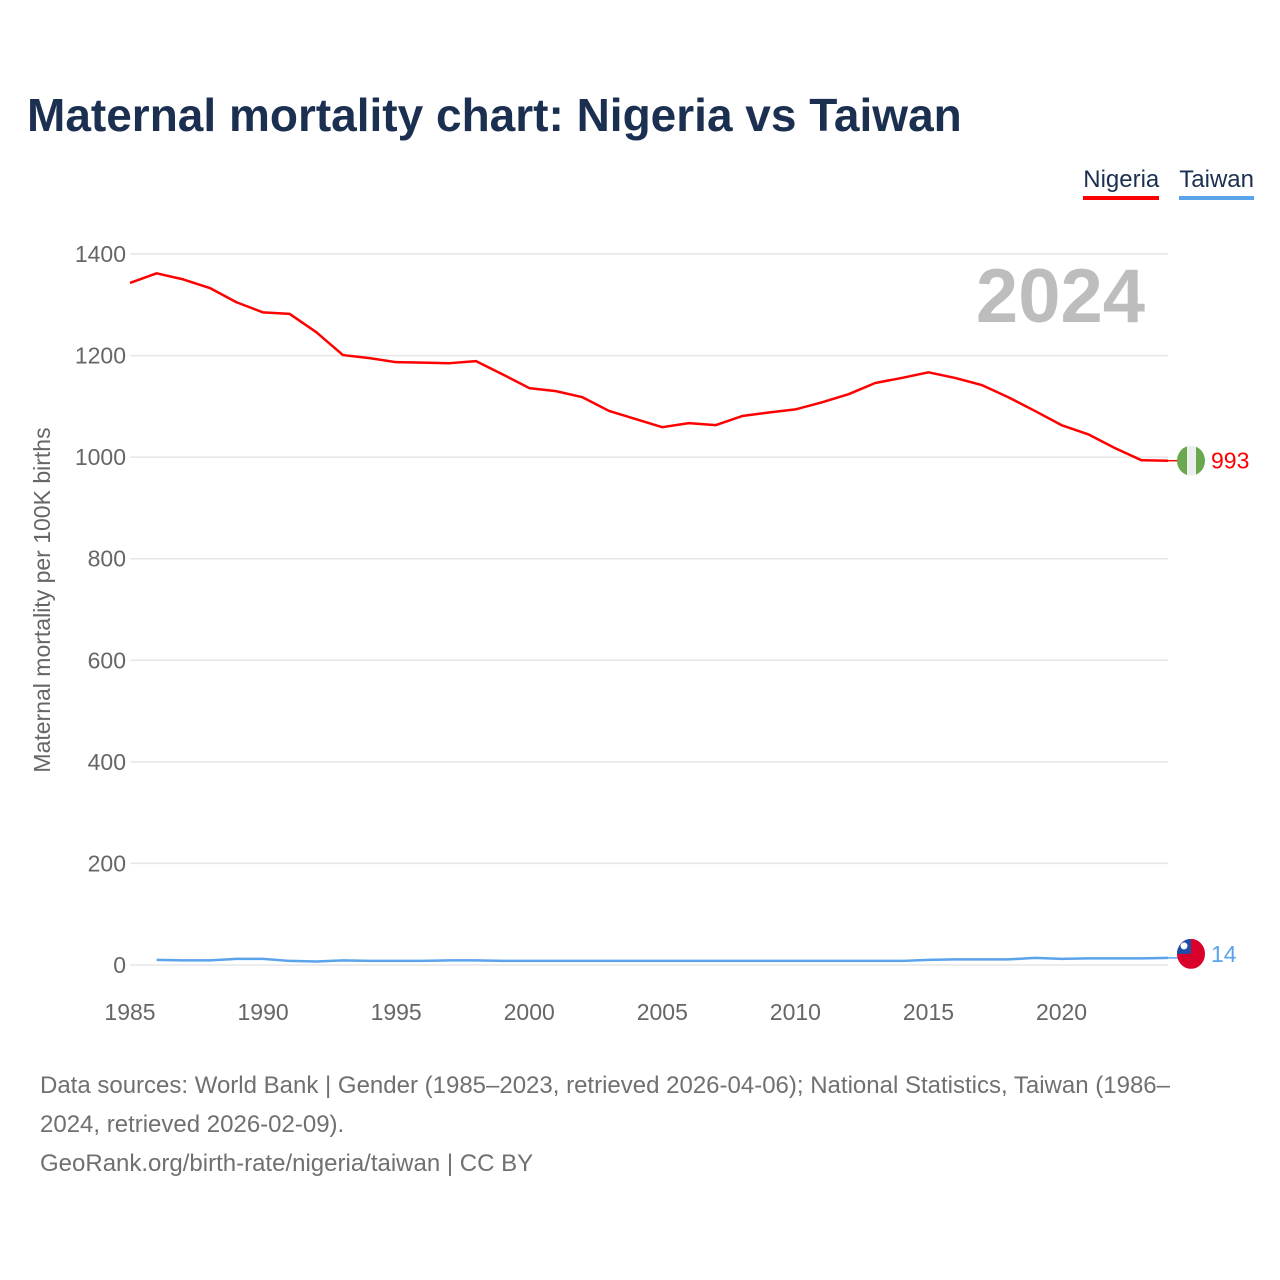 The height and width of the screenshot is (1280, 1280). Describe the element at coordinates (1191, 460) in the screenshot. I see `nigeria-flag-icon` at that location.